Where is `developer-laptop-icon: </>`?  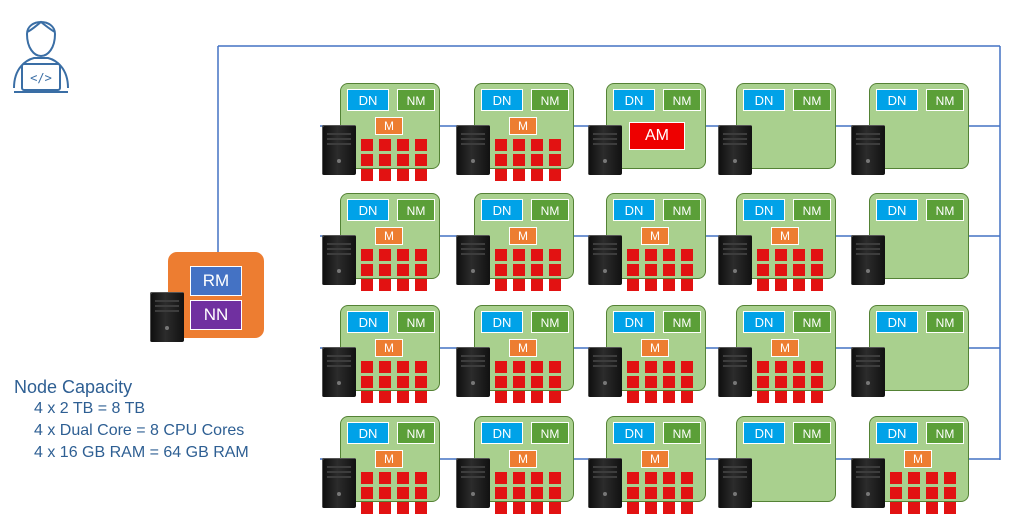 developer-laptop-icon: </> is located at coordinates (41, 56).